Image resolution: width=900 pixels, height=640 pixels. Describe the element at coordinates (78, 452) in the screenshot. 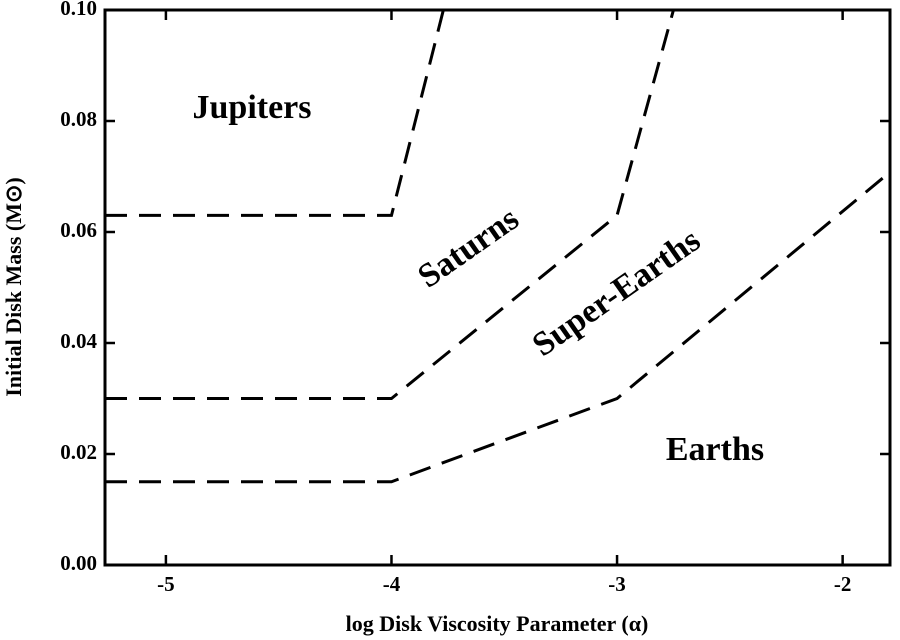

I see `y-tick-label: 0.02` at that location.